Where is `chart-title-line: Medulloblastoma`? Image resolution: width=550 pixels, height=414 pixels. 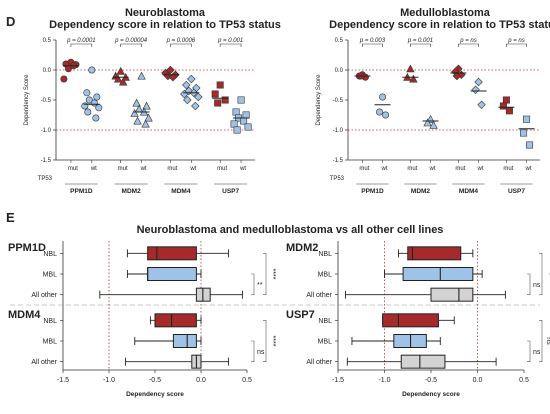 chart-title-line: Medulloblastoma is located at coordinates (445, 13).